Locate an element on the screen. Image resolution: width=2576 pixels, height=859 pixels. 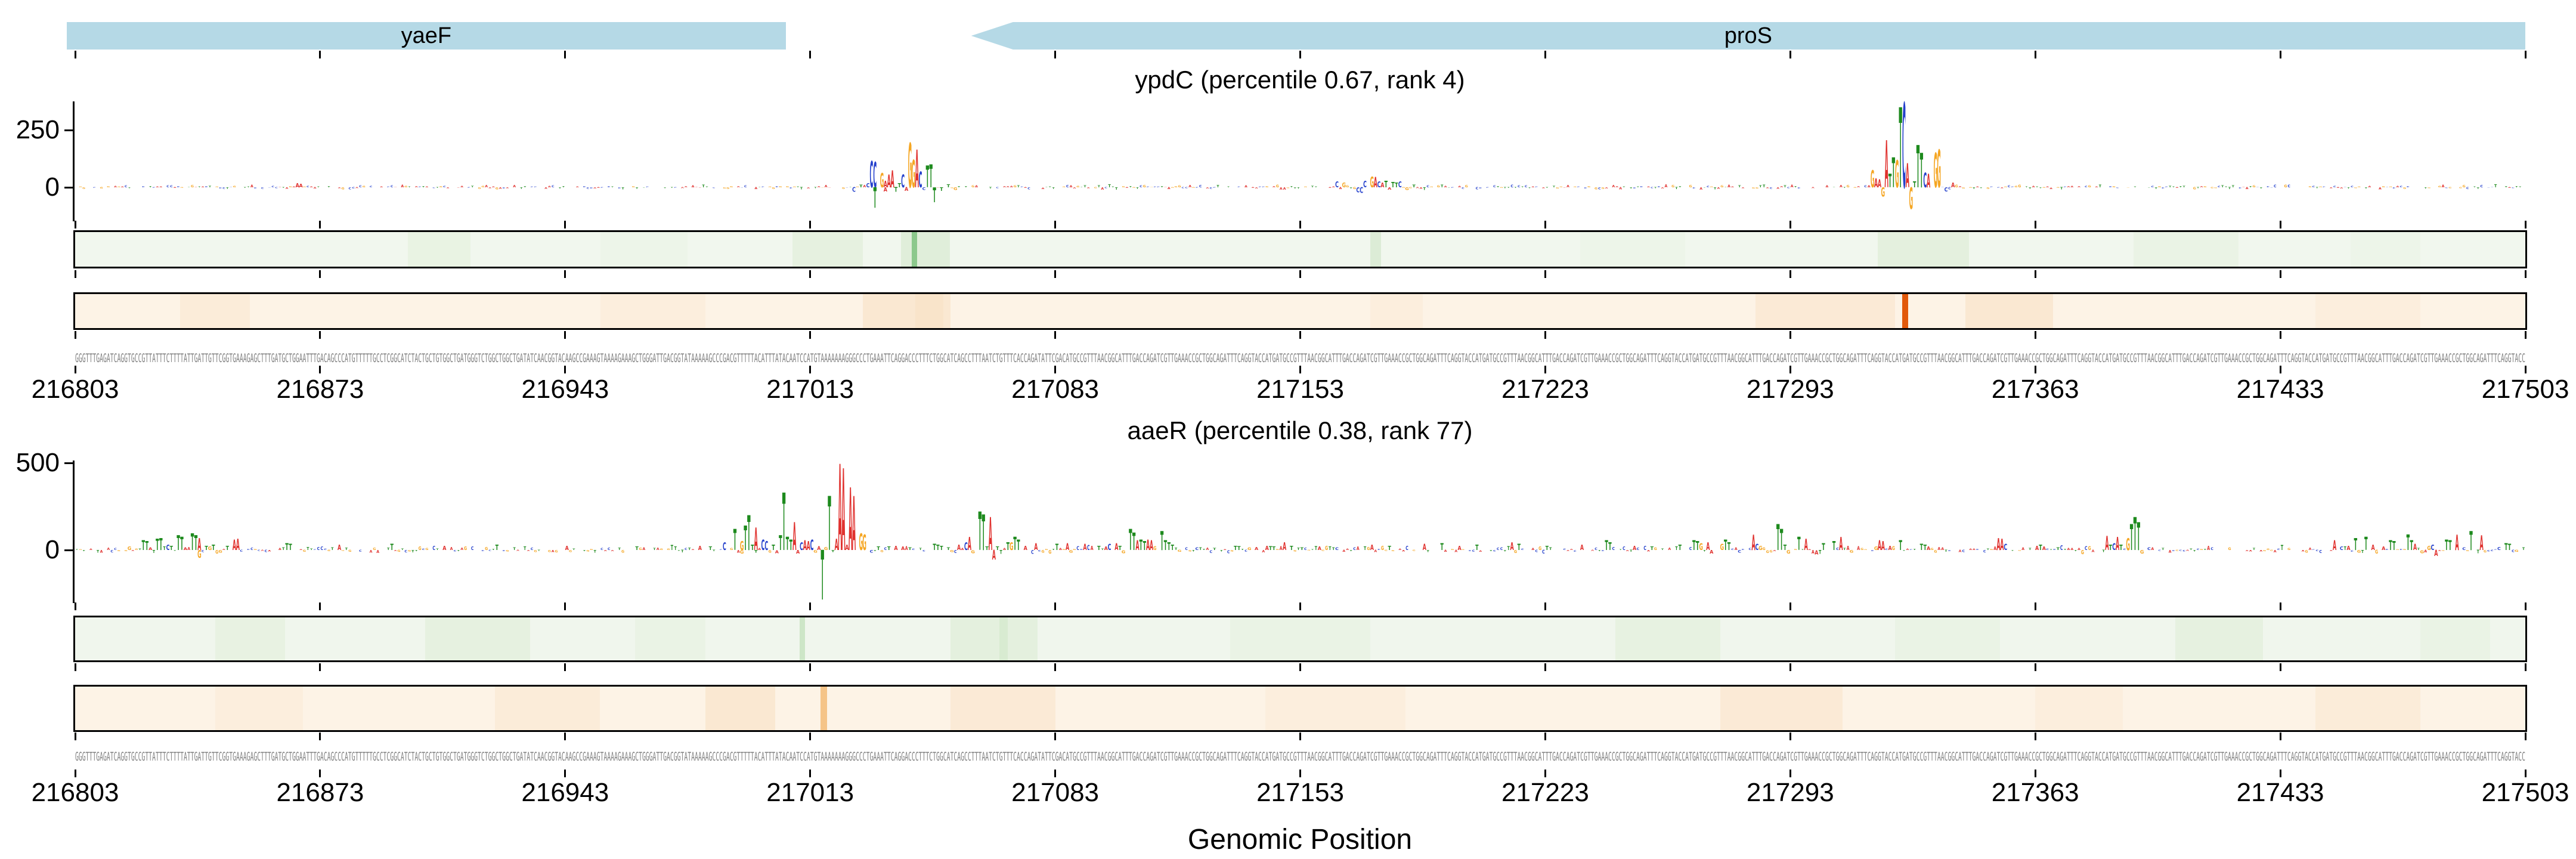
x-tick-label-row1: 217433 is located at coordinates (2280, 390).